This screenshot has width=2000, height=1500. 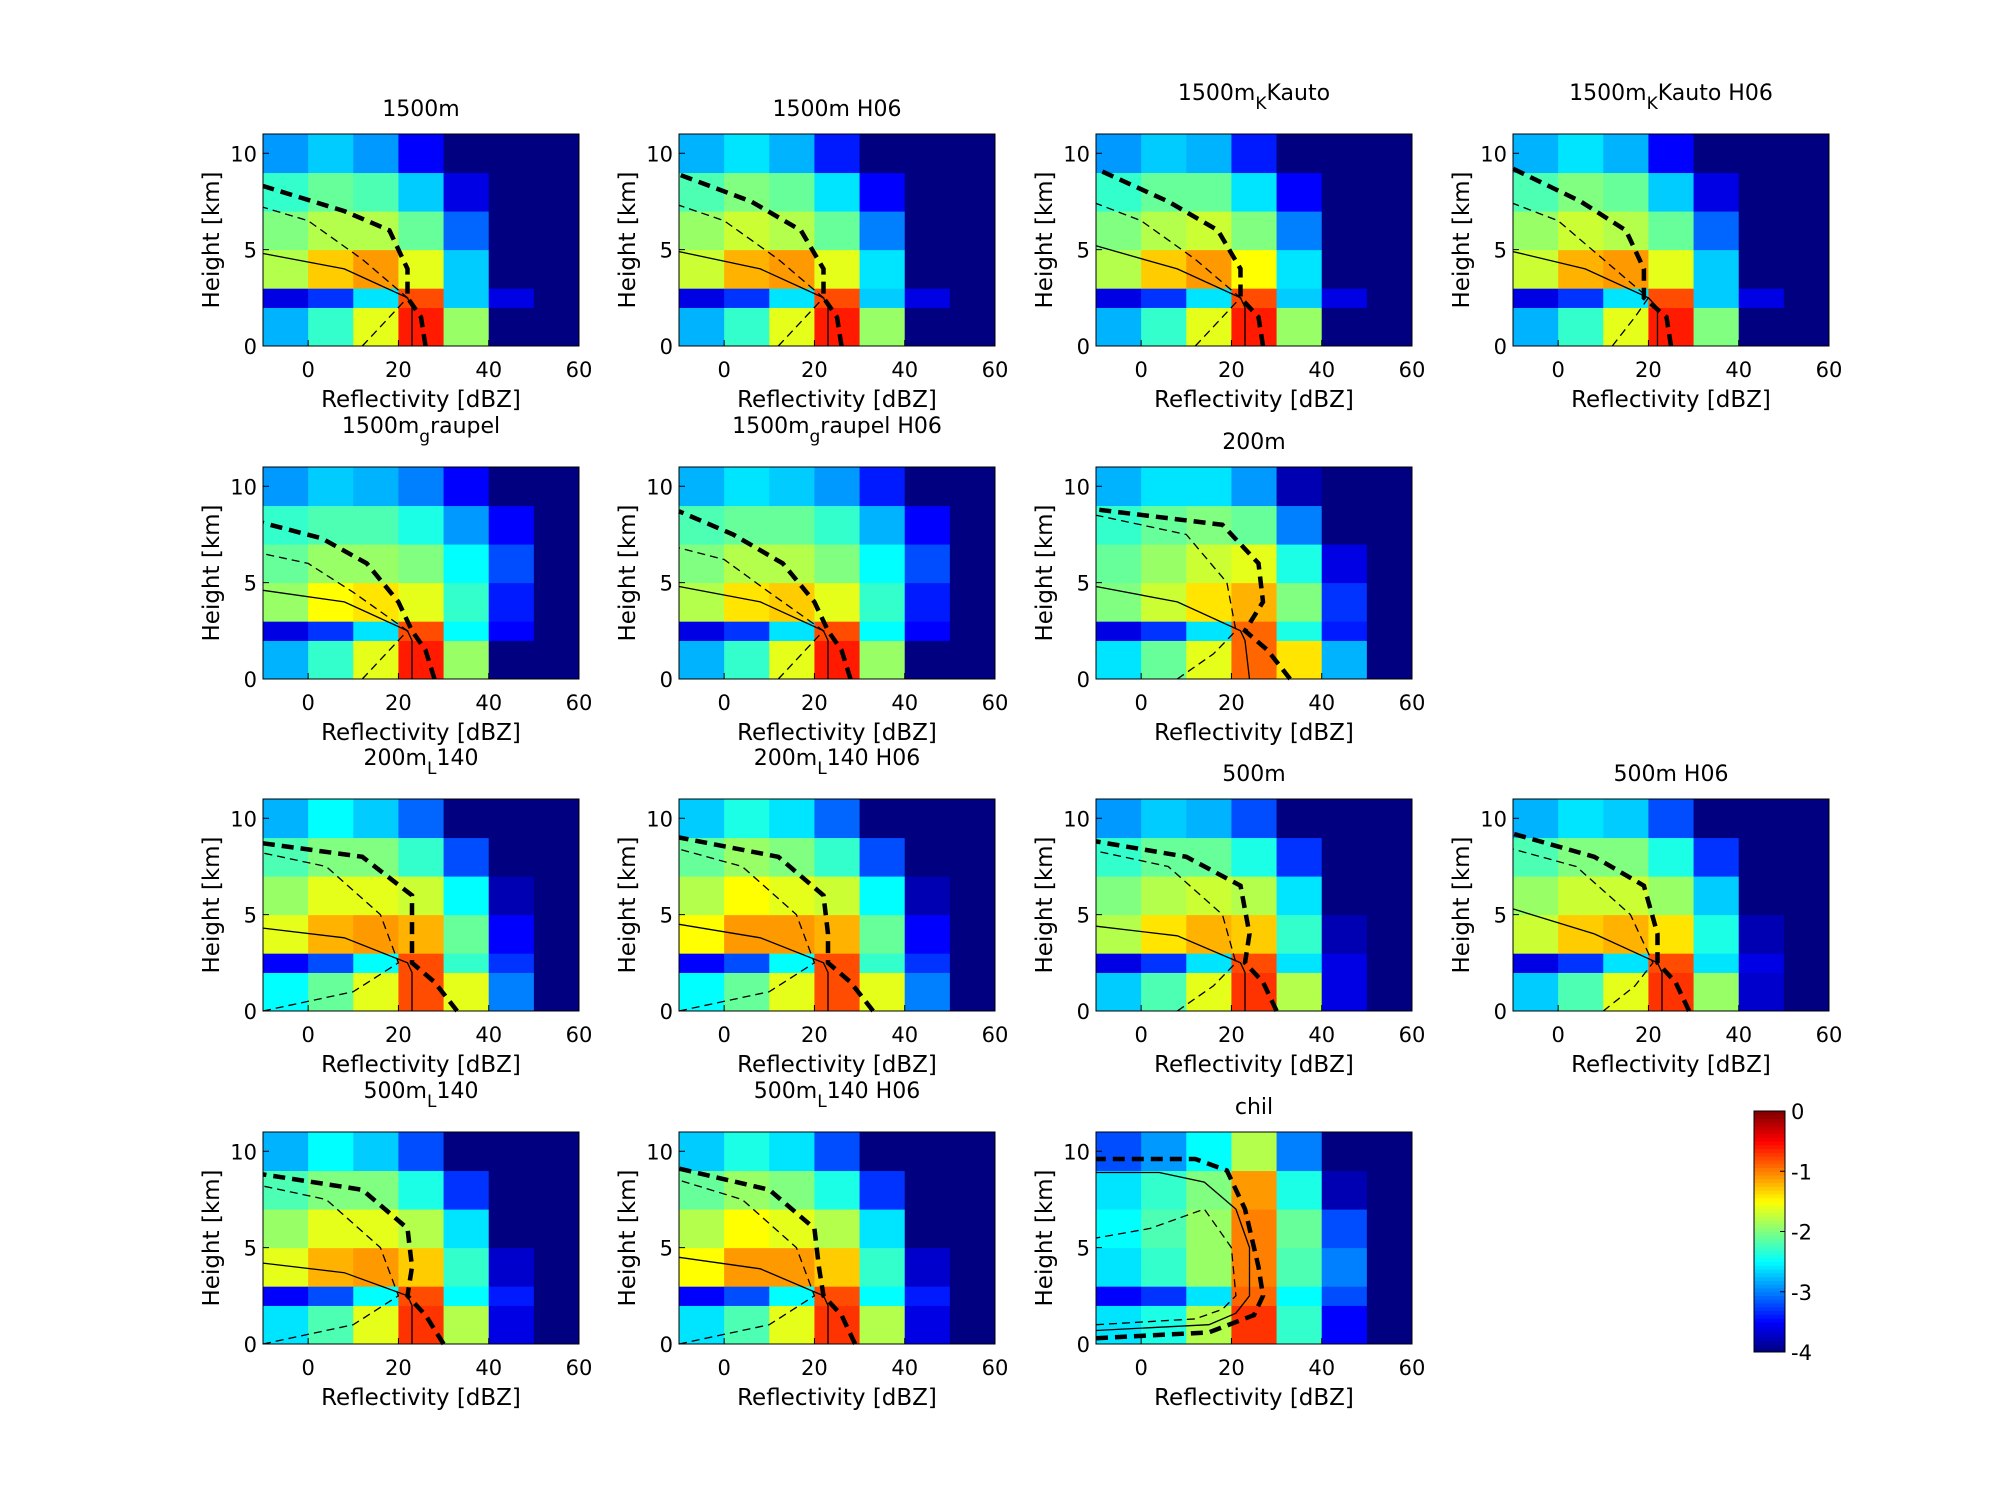 What do you see at coordinates (1671, 97) in the screenshot?
I see `panel-title: 1500mKKauto H06` at bounding box center [1671, 97].